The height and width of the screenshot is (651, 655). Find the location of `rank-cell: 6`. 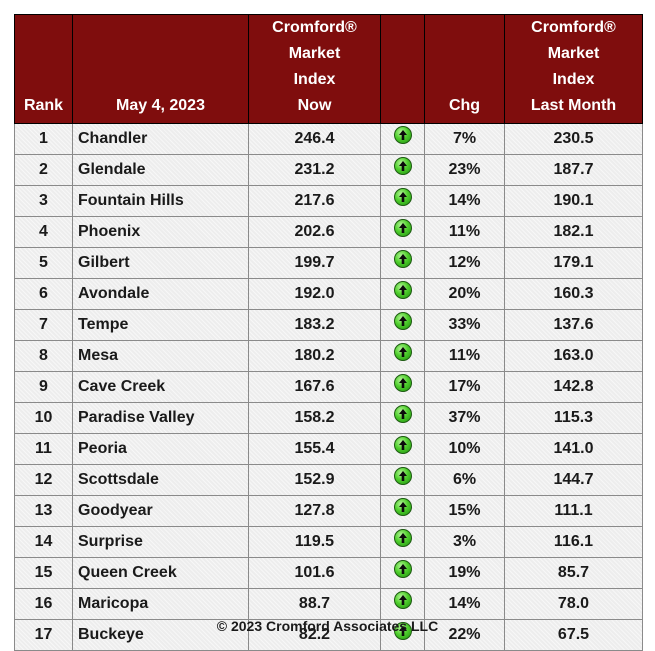

rank-cell: 6 is located at coordinates (43, 294).